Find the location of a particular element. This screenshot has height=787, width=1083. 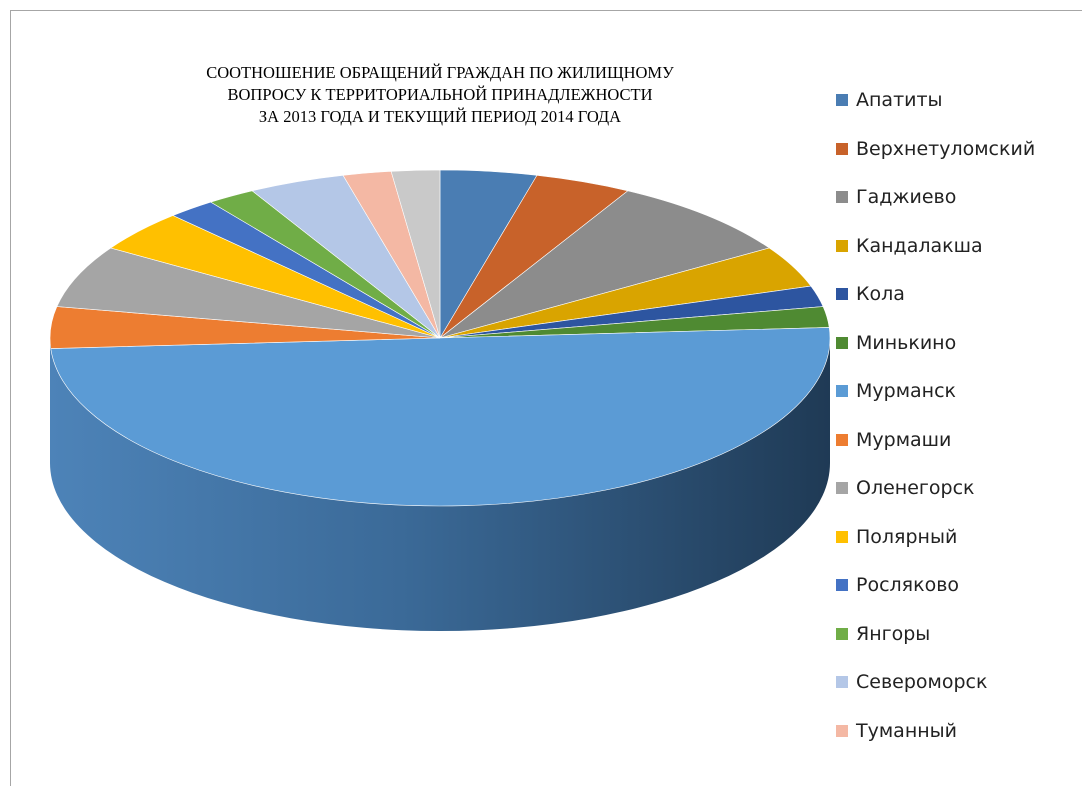

legend-item: Минькино is located at coordinates (935, 343).